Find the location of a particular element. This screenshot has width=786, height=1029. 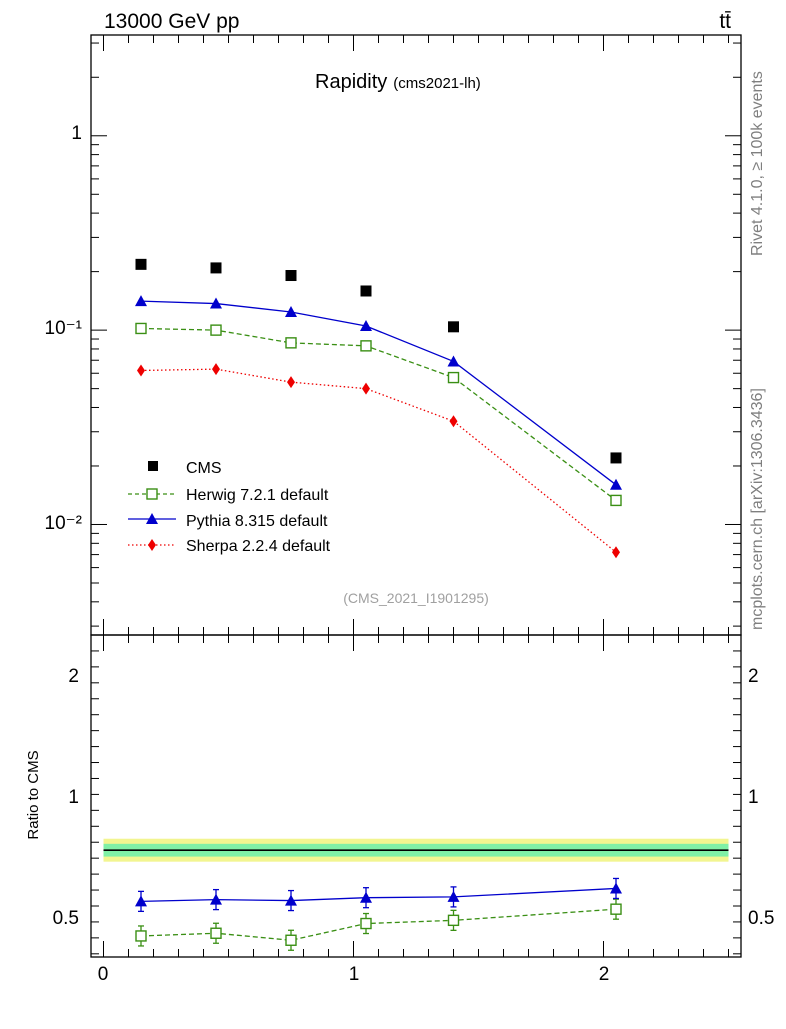

main-ytick-label-1: 1 is located at coordinates (76, 133).